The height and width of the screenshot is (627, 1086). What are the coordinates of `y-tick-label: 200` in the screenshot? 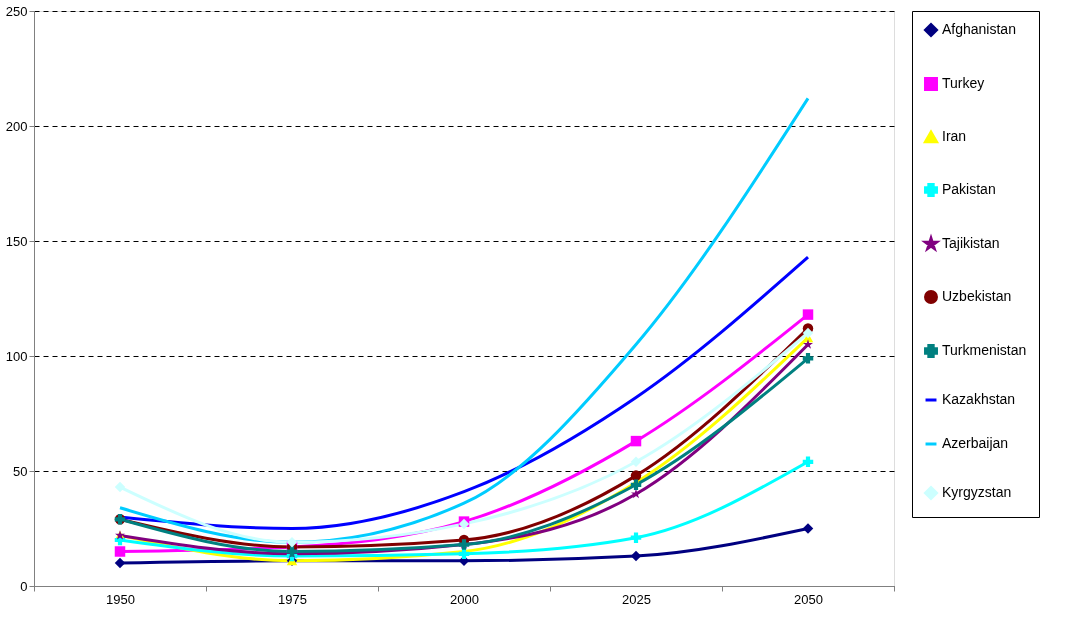 It's located at (16, 126).